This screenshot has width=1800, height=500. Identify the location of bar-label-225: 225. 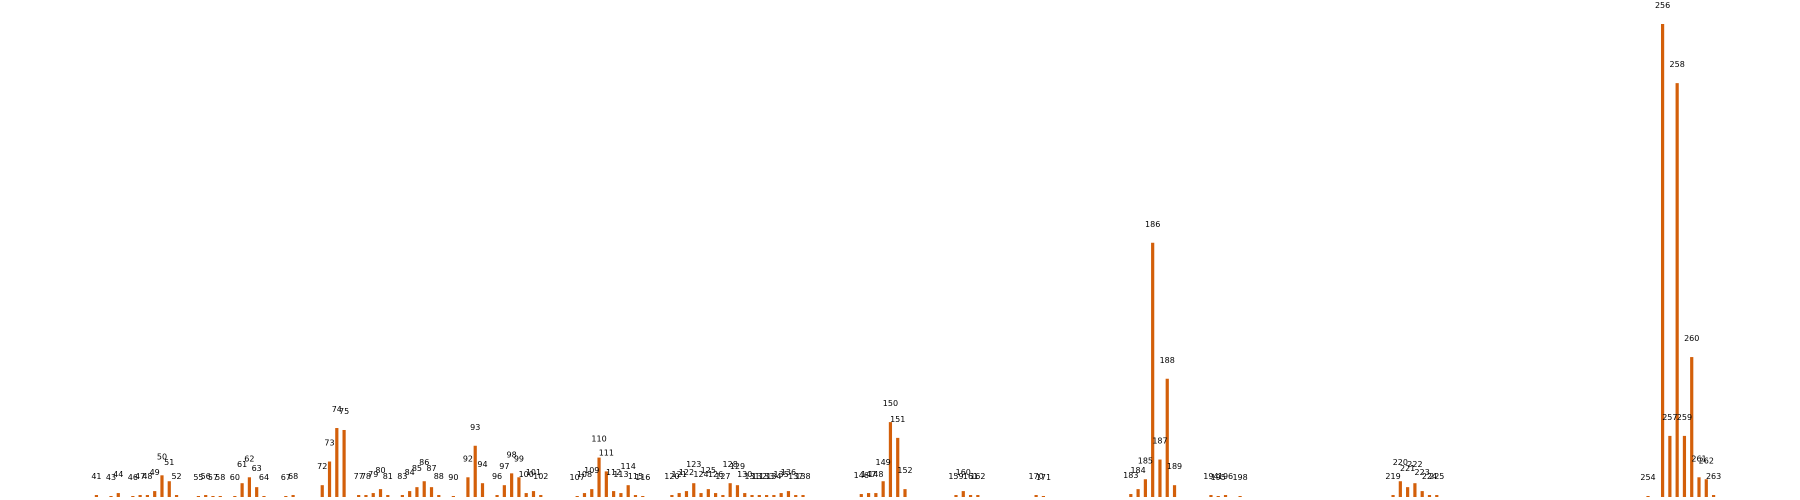
(1436, 476).